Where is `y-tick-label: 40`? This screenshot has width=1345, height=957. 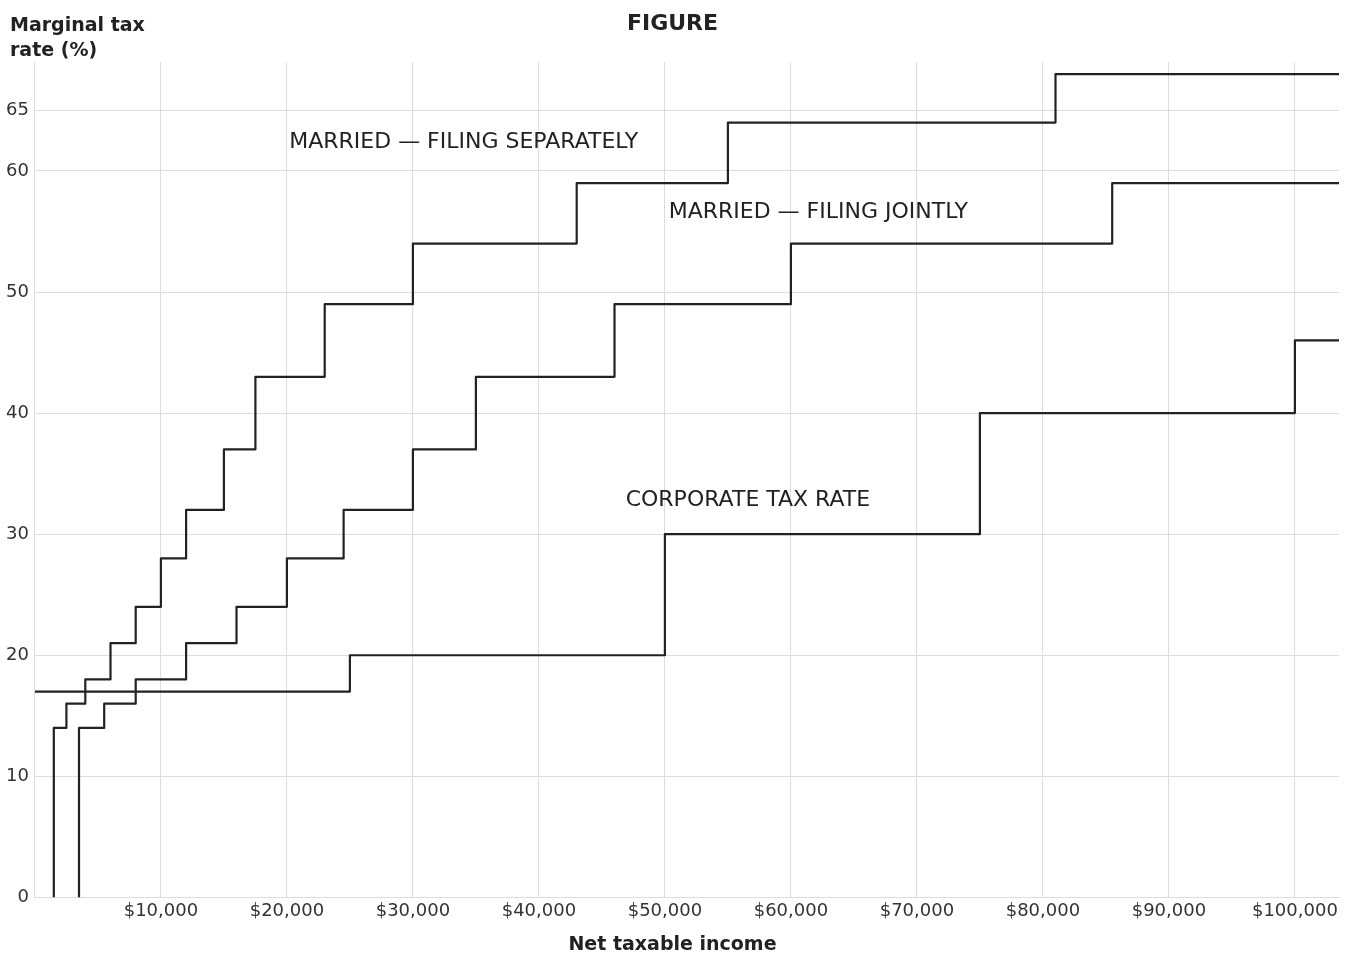 y-tick-label: 40 is located at coordinates (17, 411).